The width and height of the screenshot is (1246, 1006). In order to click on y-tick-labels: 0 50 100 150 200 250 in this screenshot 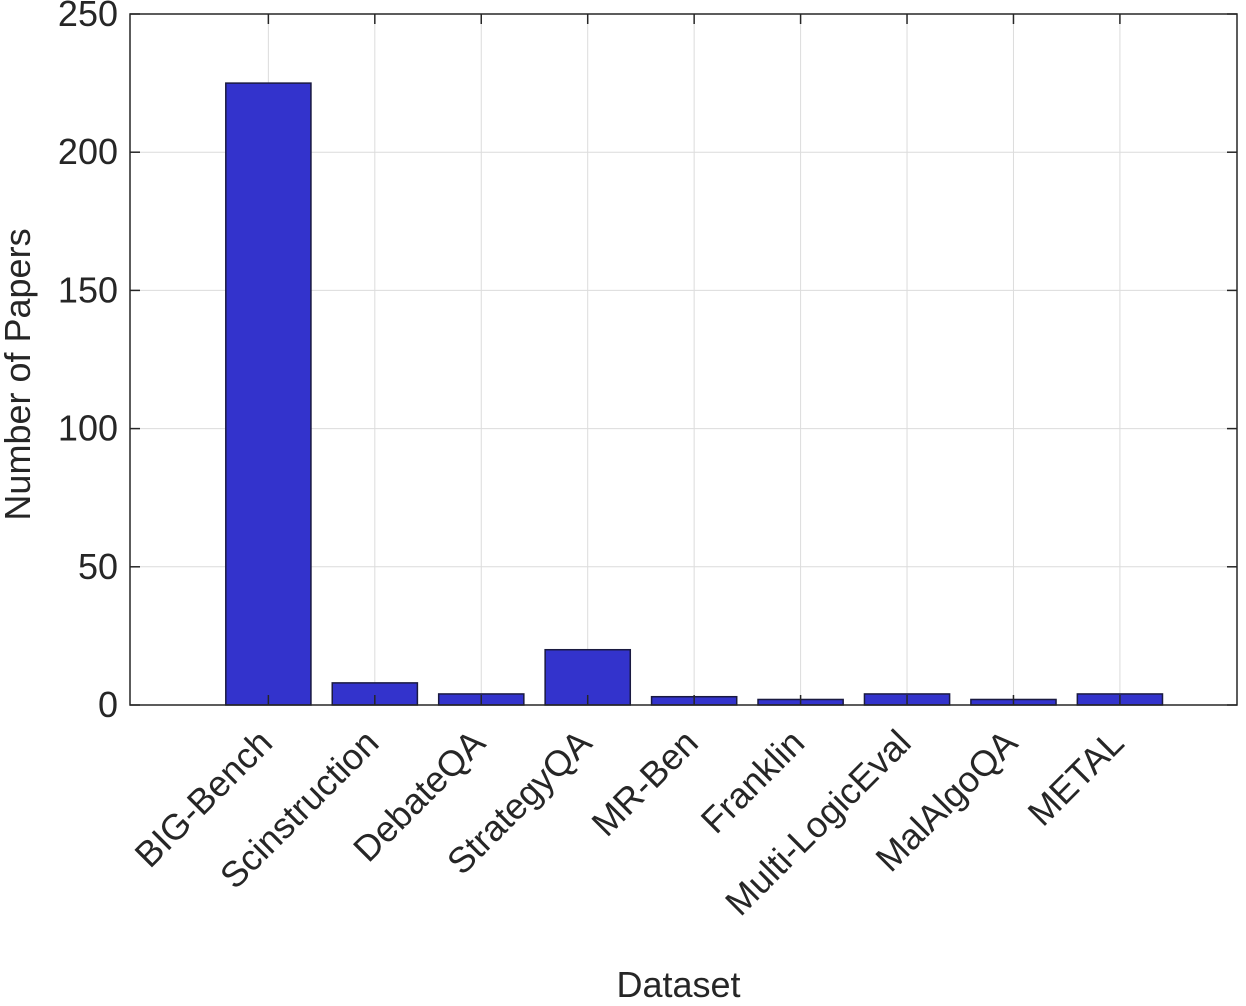, I will do `click(88, 362)`.